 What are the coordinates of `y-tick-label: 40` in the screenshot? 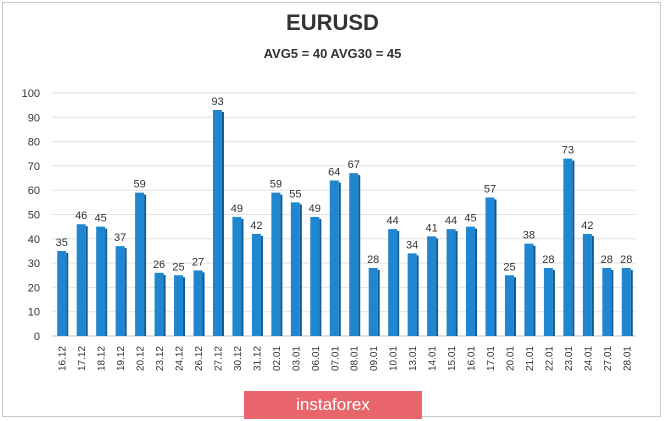 It's located at (34, 240).